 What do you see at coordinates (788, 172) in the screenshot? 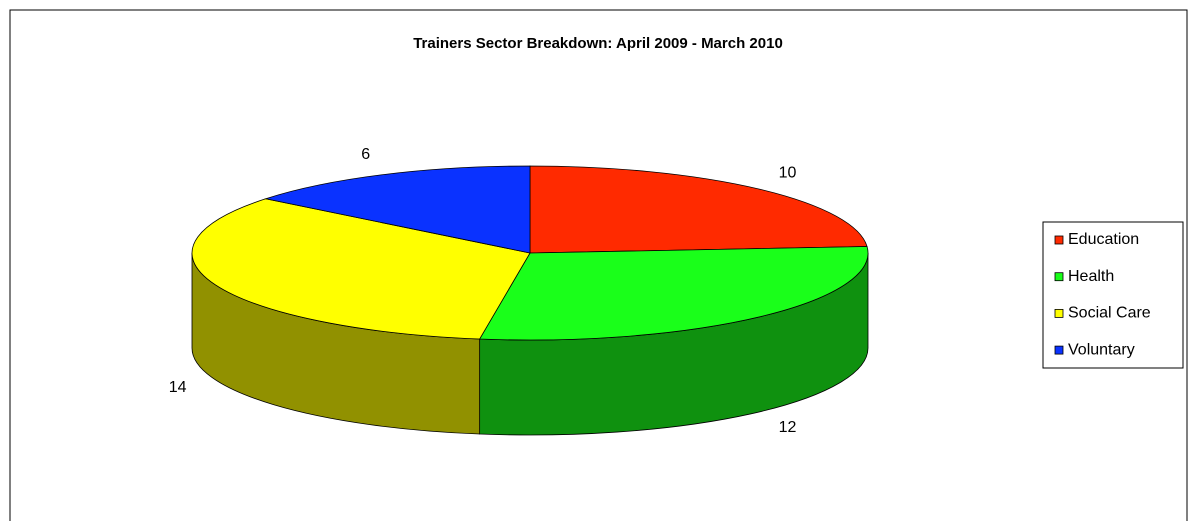
I see `data-label: 10` at bounding box center [788, 172].